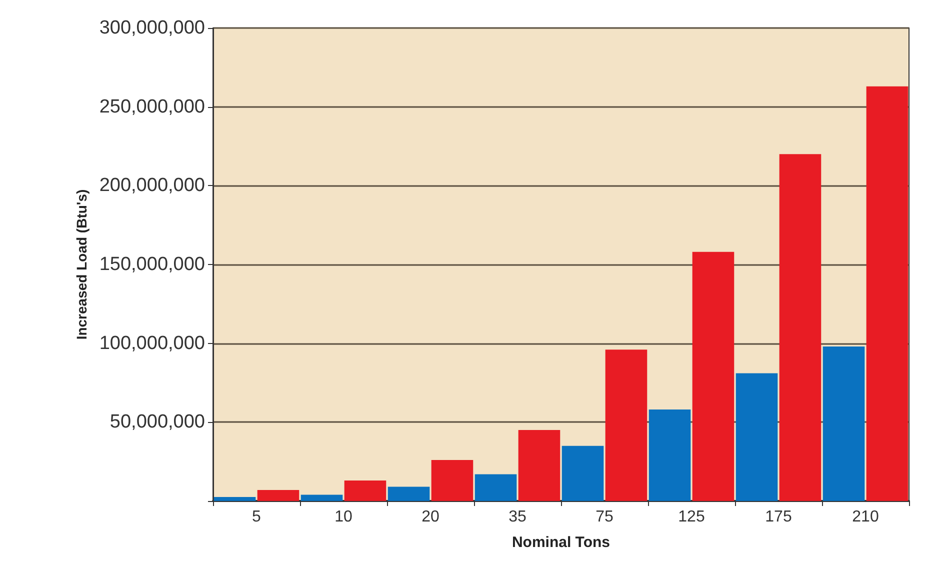  I want to click on y-tick-label: 150,000,000, so click(152, 264).